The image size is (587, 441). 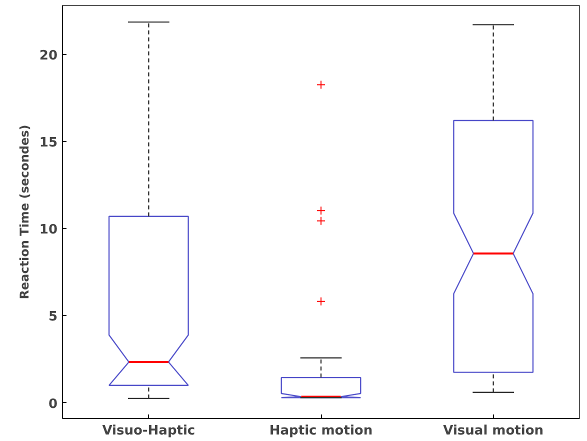 What do you see at coordinates (48, 56) in the screenshot?
I see `y-tick-label: 20` at bounding box center [48, 56].